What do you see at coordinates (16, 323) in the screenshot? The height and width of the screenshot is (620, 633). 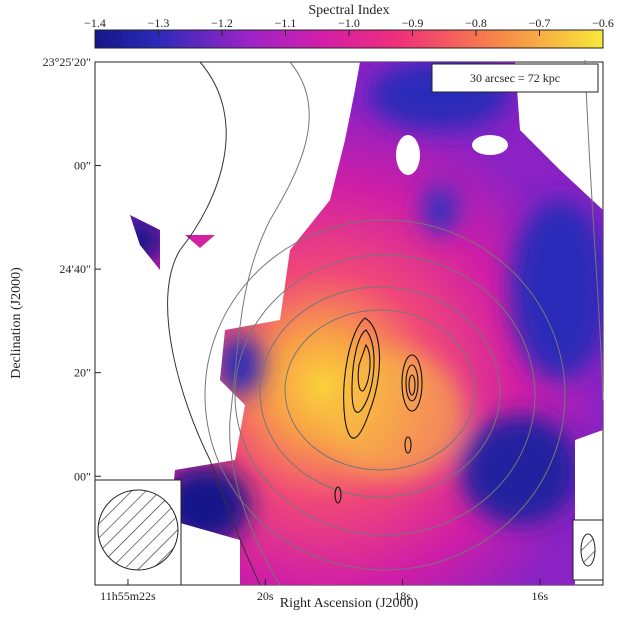 I see `y-axis-label: Declination (J2000)` at bounding box center [16, 323].